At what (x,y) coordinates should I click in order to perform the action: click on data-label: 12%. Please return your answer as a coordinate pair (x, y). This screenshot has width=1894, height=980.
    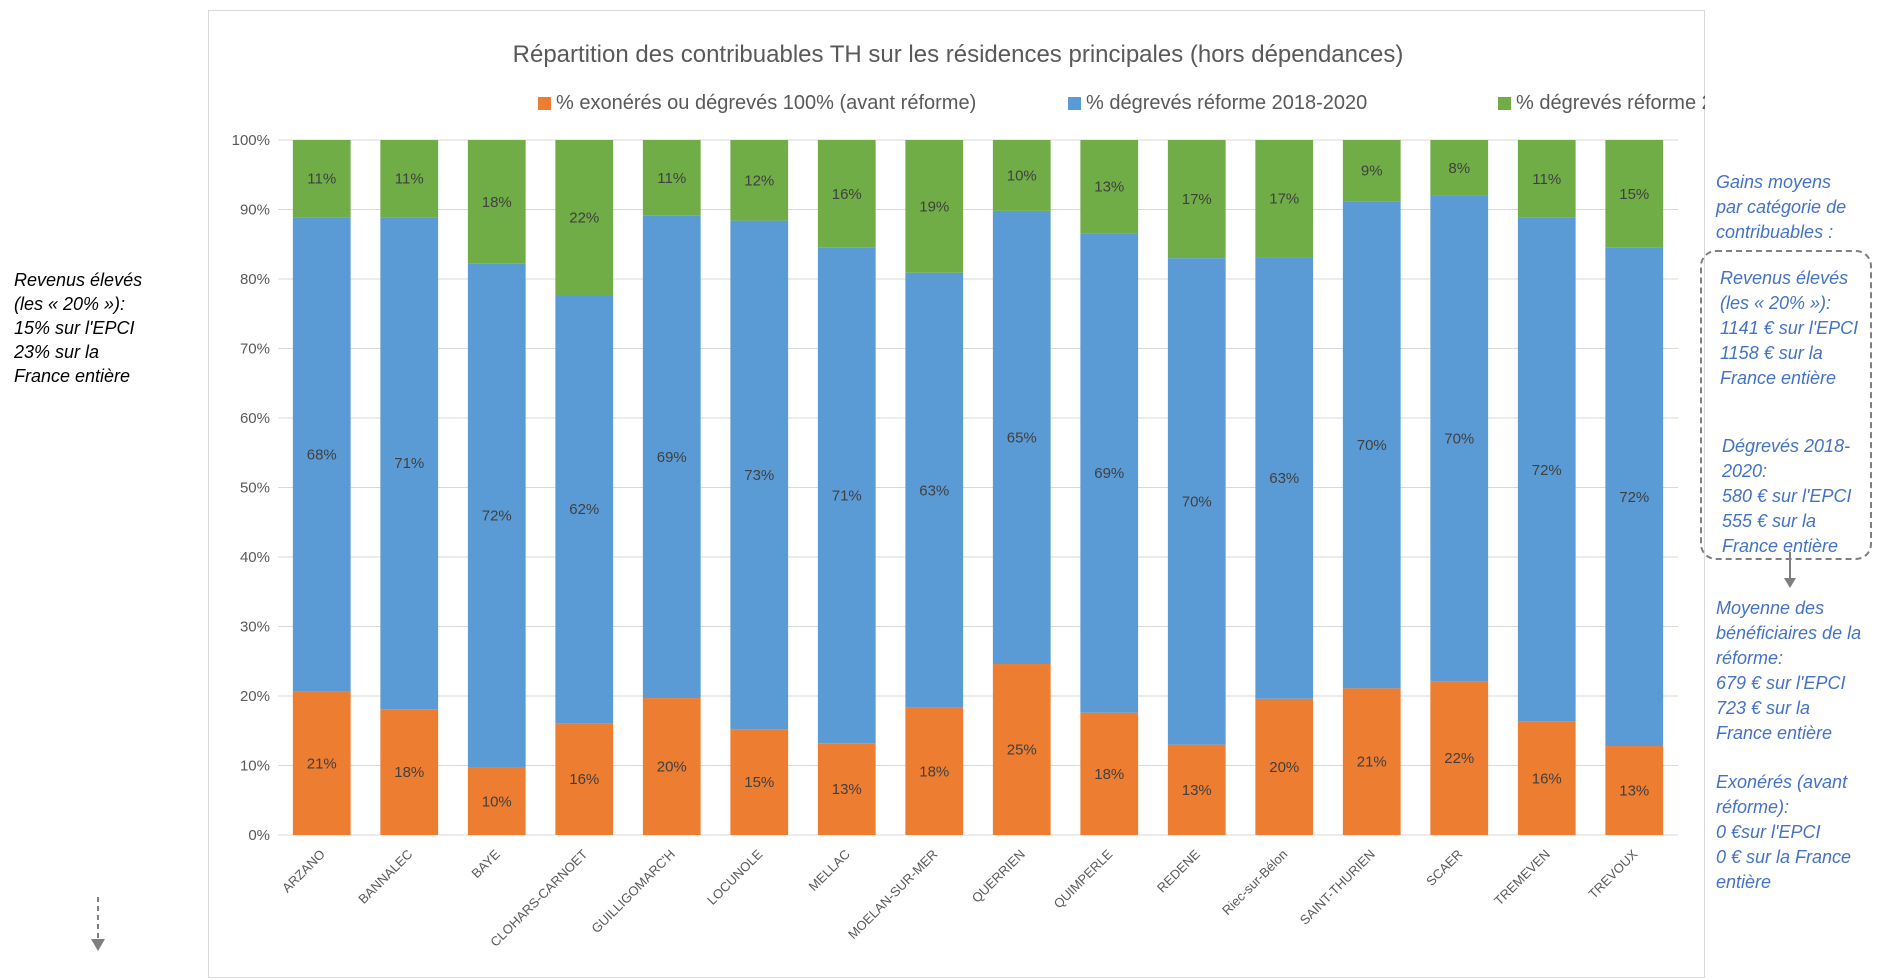
    Looking at the image, I should click on (759, 180).